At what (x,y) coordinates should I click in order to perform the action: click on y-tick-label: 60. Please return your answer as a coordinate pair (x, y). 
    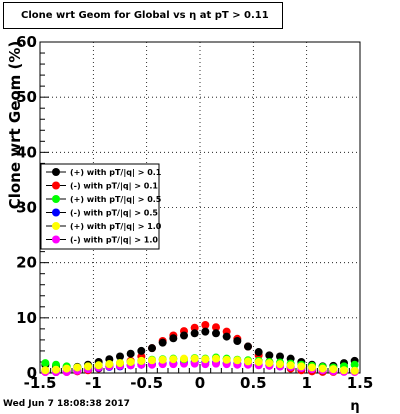
    Looking at the image, I should click on (26, 42).